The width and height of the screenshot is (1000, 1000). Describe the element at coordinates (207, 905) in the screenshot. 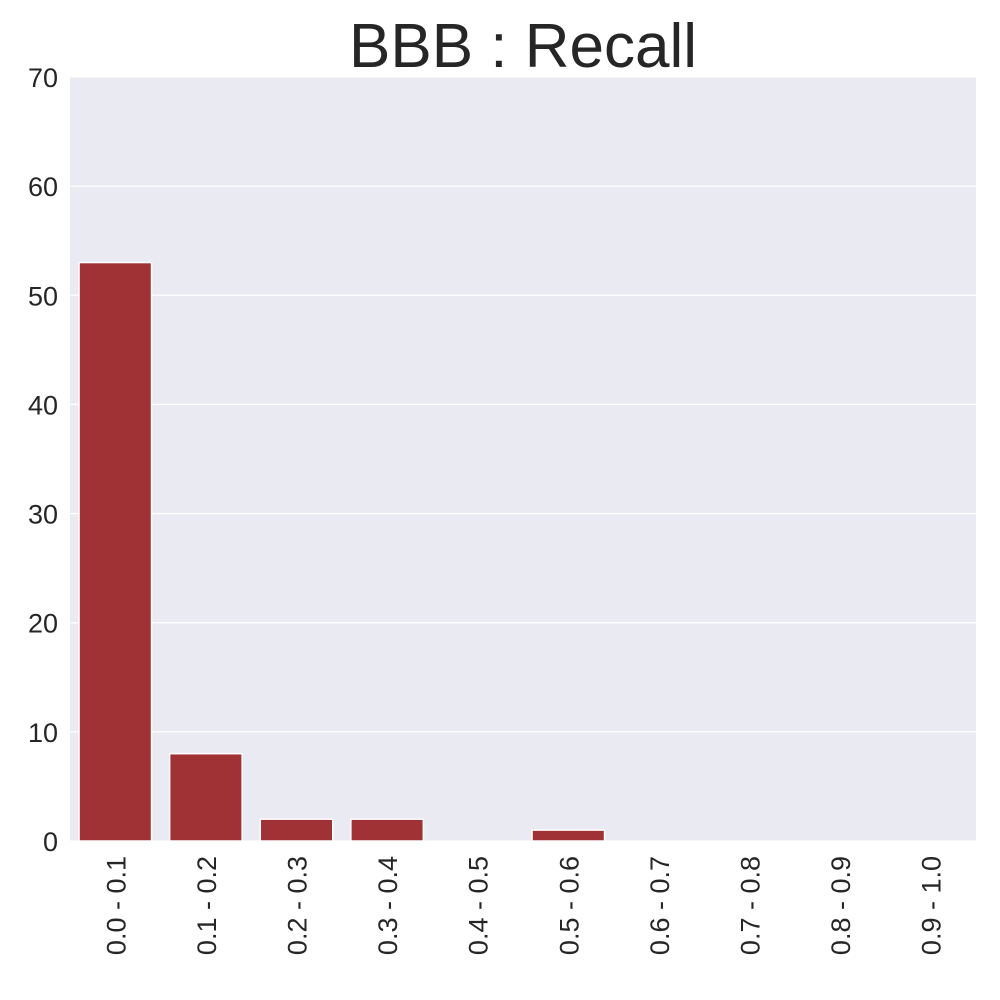

I see `x-tick-label: 0.1 - 0.2` at that location.